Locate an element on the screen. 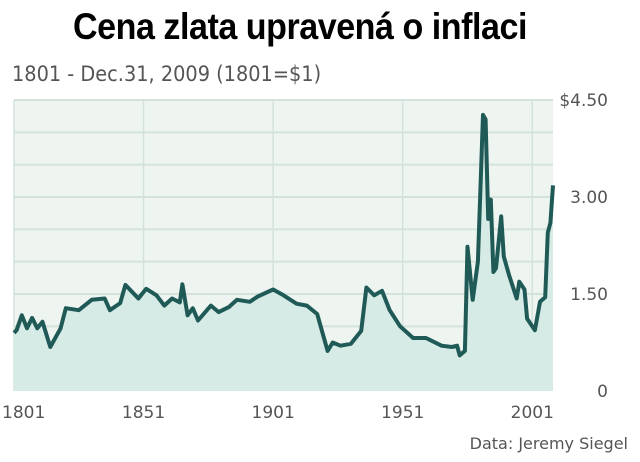  y-tick-label: 0 is located at coordinates (602, 392).